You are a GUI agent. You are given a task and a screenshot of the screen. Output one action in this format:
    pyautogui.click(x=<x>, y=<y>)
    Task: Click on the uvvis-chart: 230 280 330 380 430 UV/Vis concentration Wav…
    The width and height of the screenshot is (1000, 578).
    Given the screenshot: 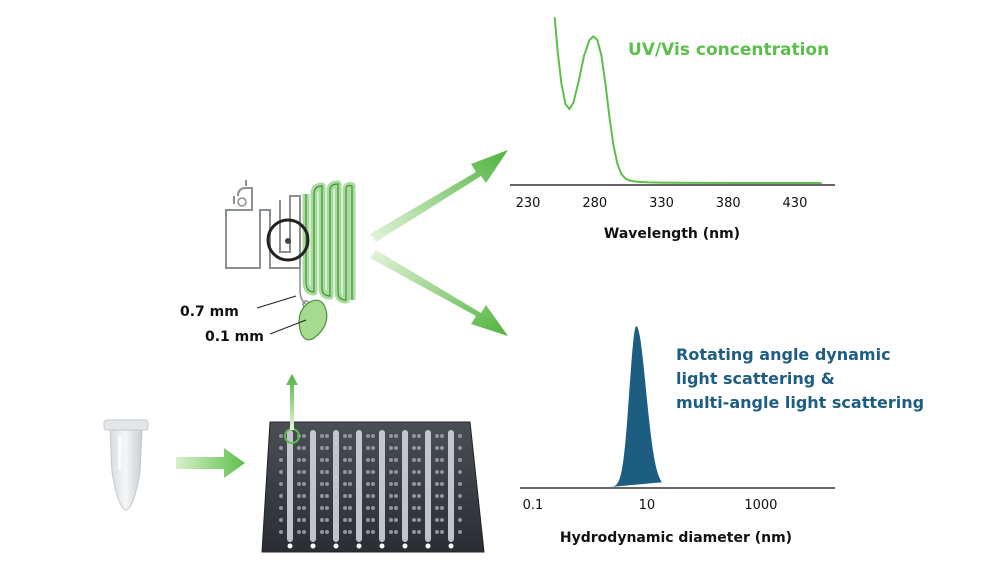 What is the action you would take?
    pyautogui.click(x=672, y=129)
    